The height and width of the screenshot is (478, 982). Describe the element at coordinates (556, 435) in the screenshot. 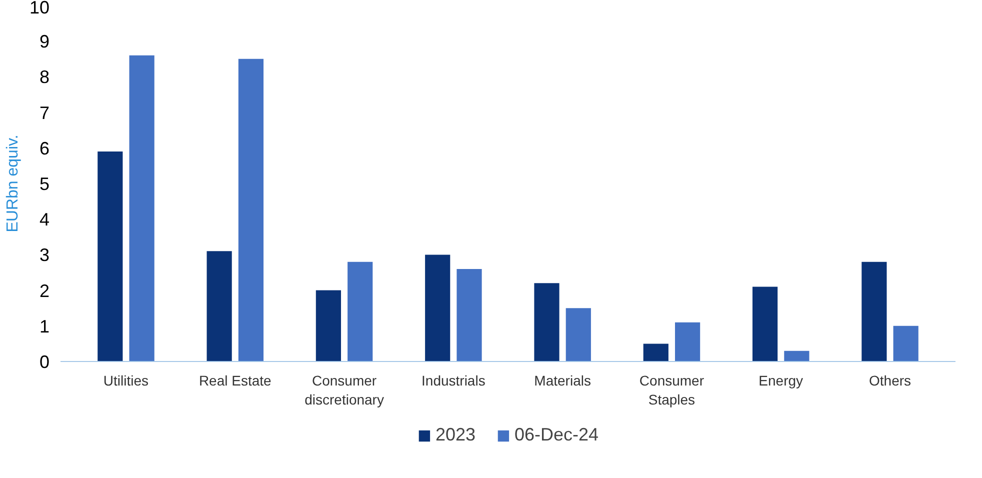

I see `legend-label: 06-Dec-24` at that location.